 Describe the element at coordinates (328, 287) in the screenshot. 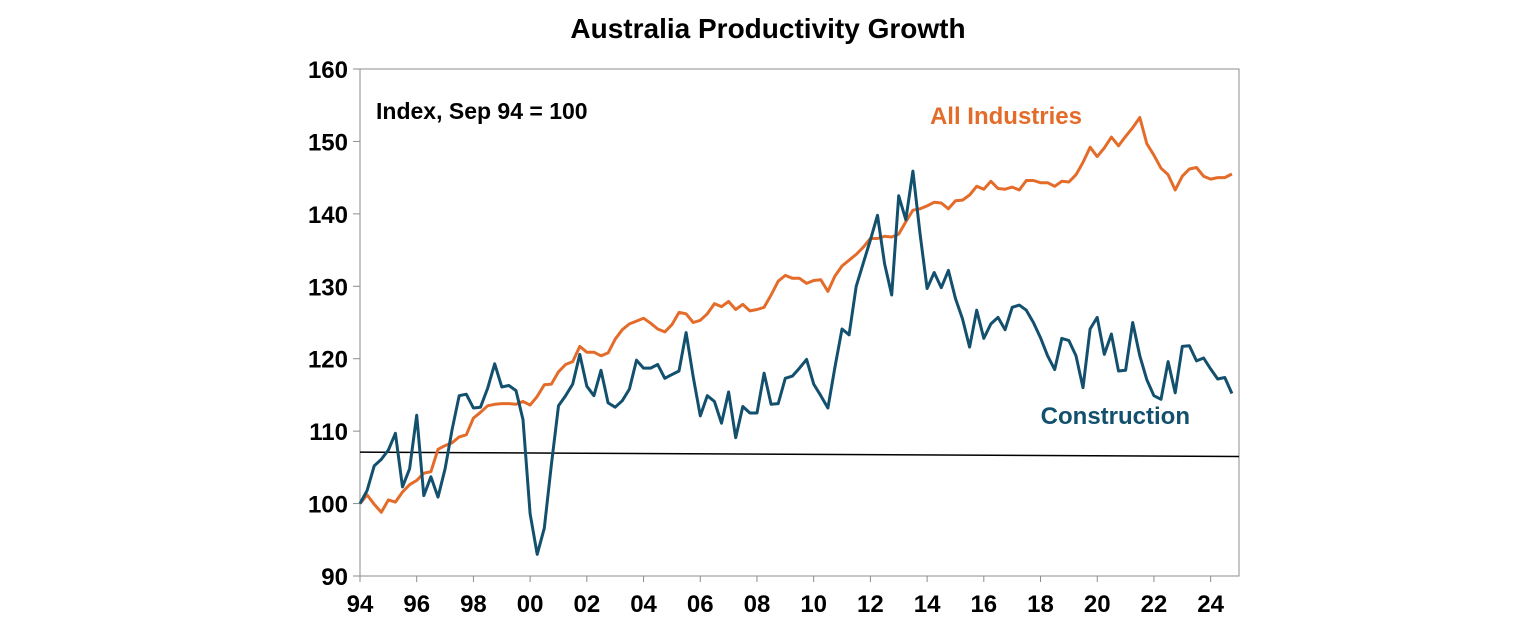

I see `y-tick-label: 130` at that location.